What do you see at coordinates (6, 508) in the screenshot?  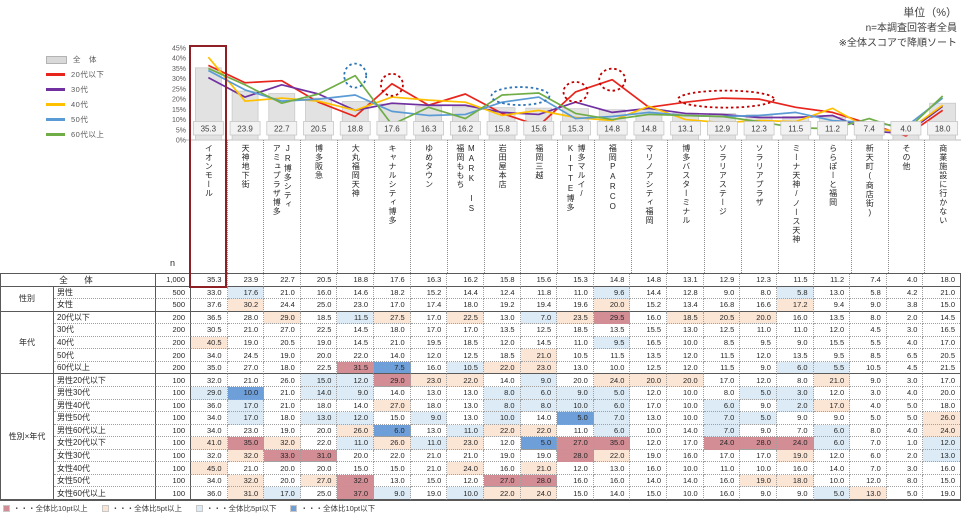 I see `diff-color-swatch` at bounding box center [6, 508].